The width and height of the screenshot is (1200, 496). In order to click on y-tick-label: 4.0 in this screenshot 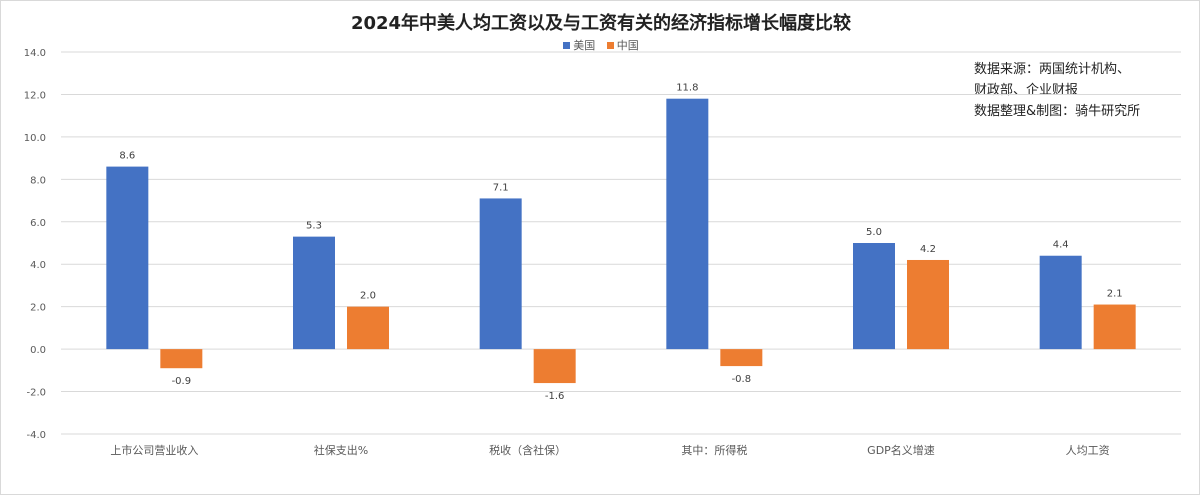, I will do `click(38, 265)`.